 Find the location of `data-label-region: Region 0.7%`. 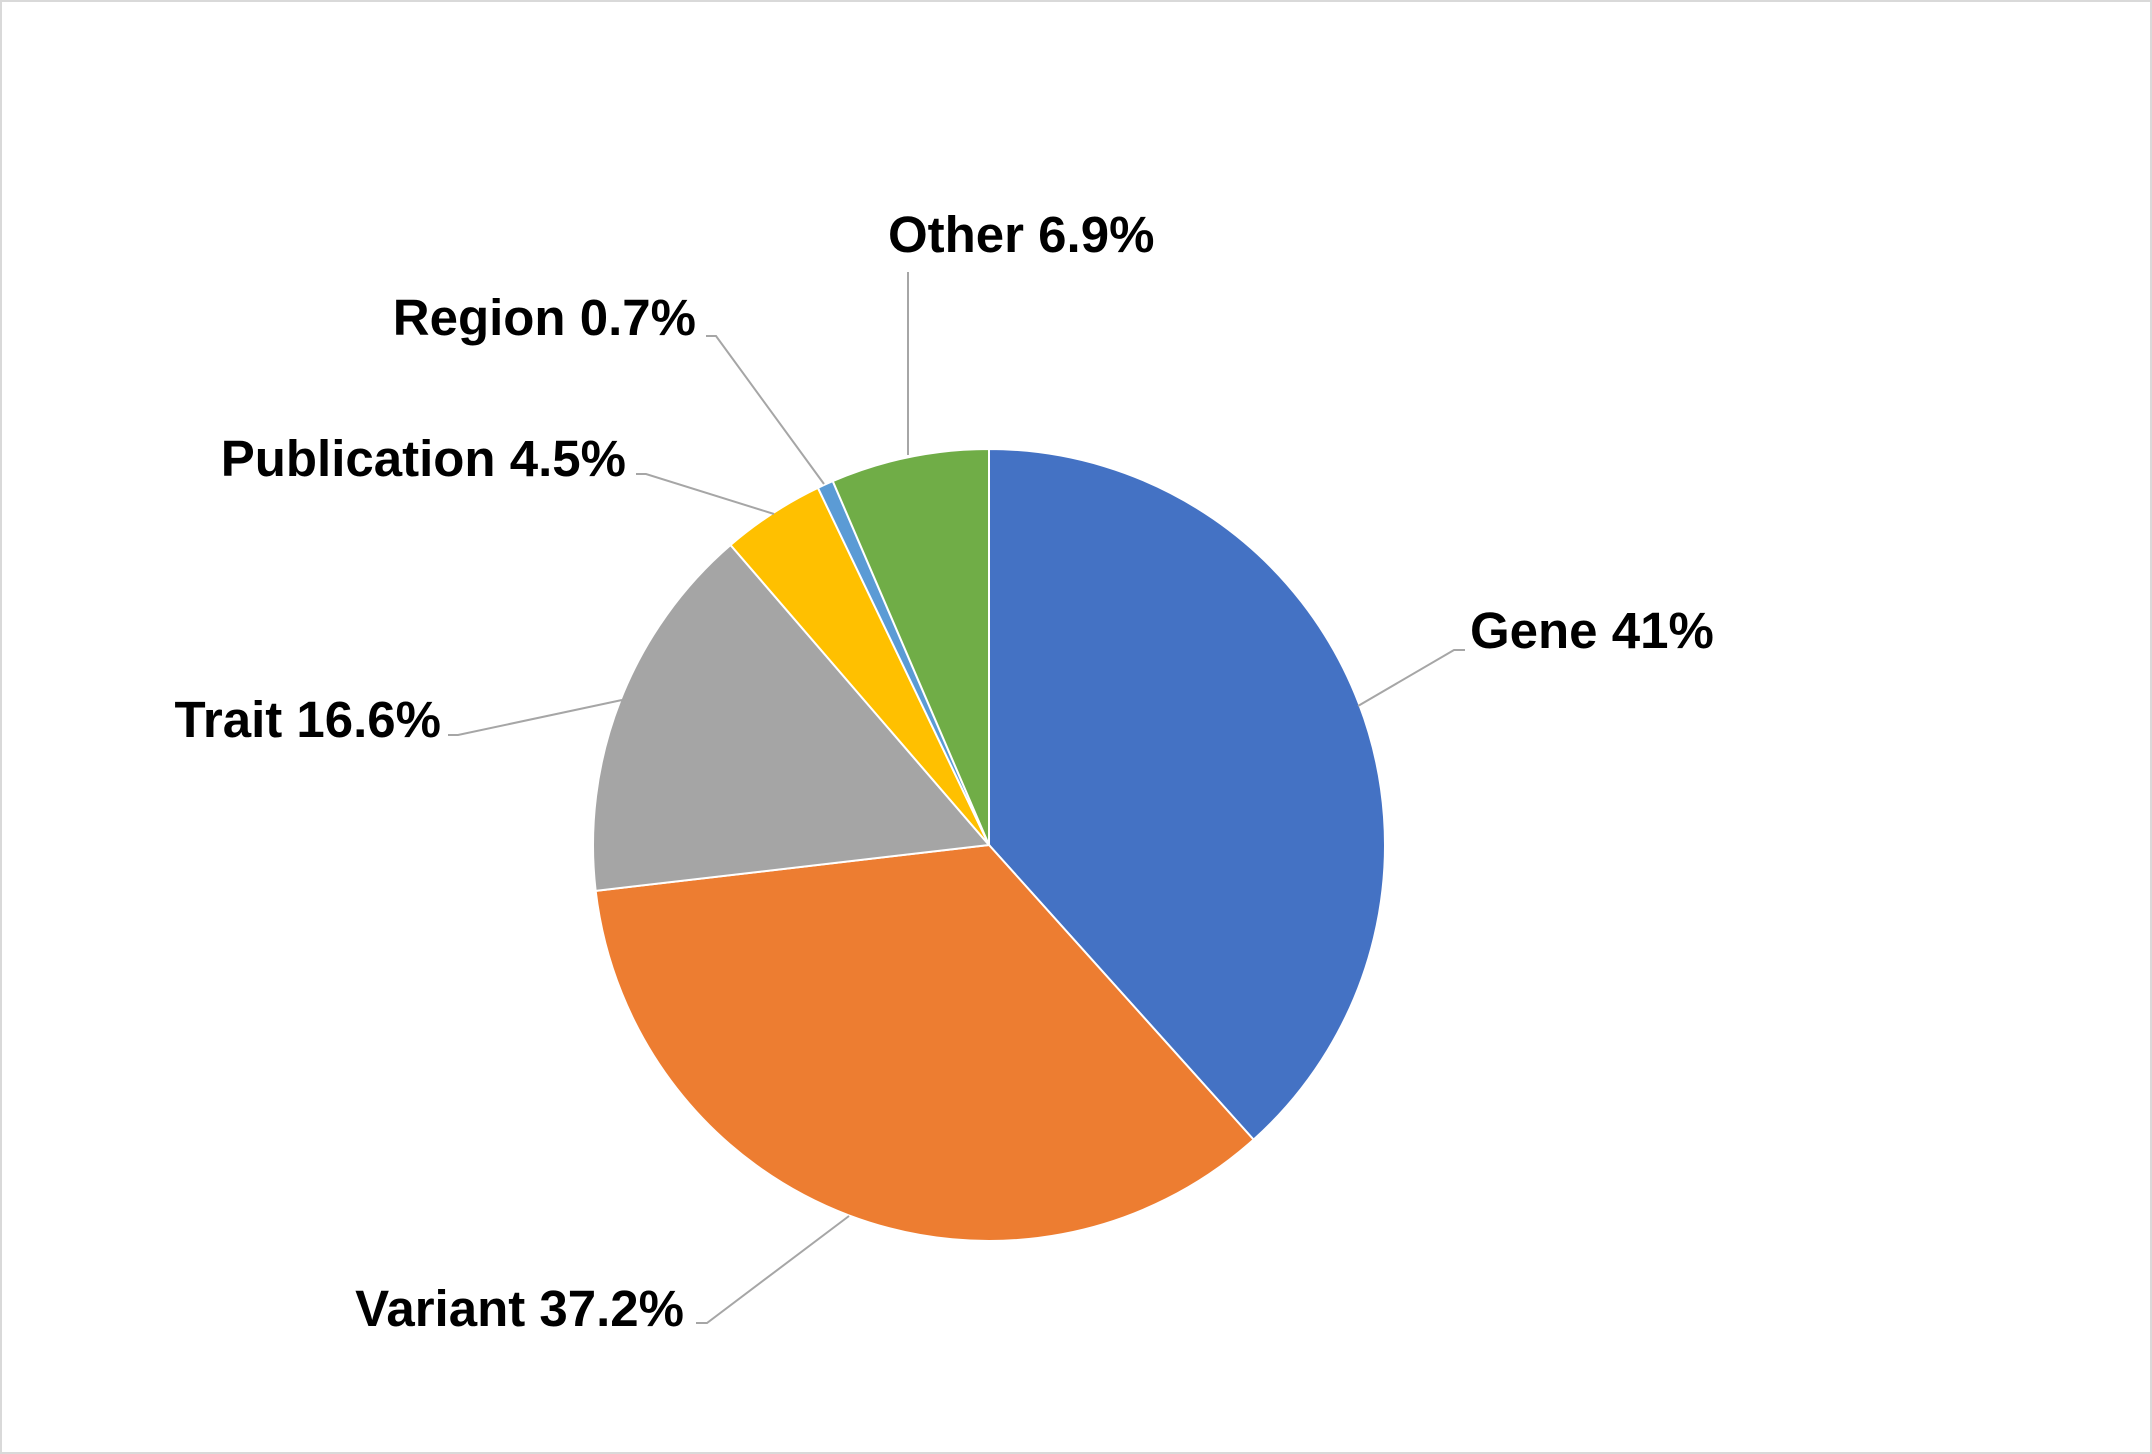

data-label-region: Region 0.7% is located at coordinates (544, 317).